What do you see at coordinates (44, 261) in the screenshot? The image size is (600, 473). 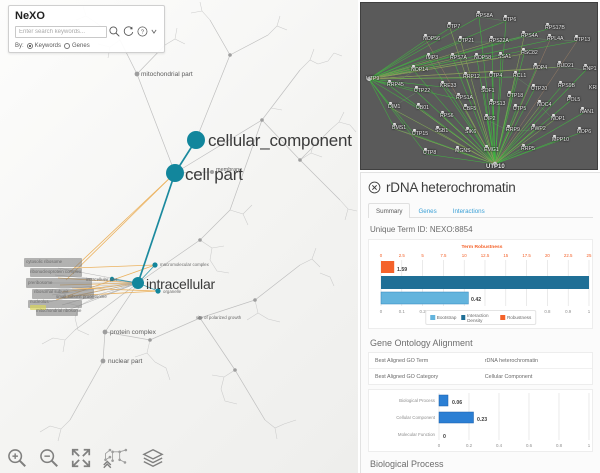 I see `cluster-label-cytosolic-ribosome: cytosolic ribosome` at bounding box center [44, 261].